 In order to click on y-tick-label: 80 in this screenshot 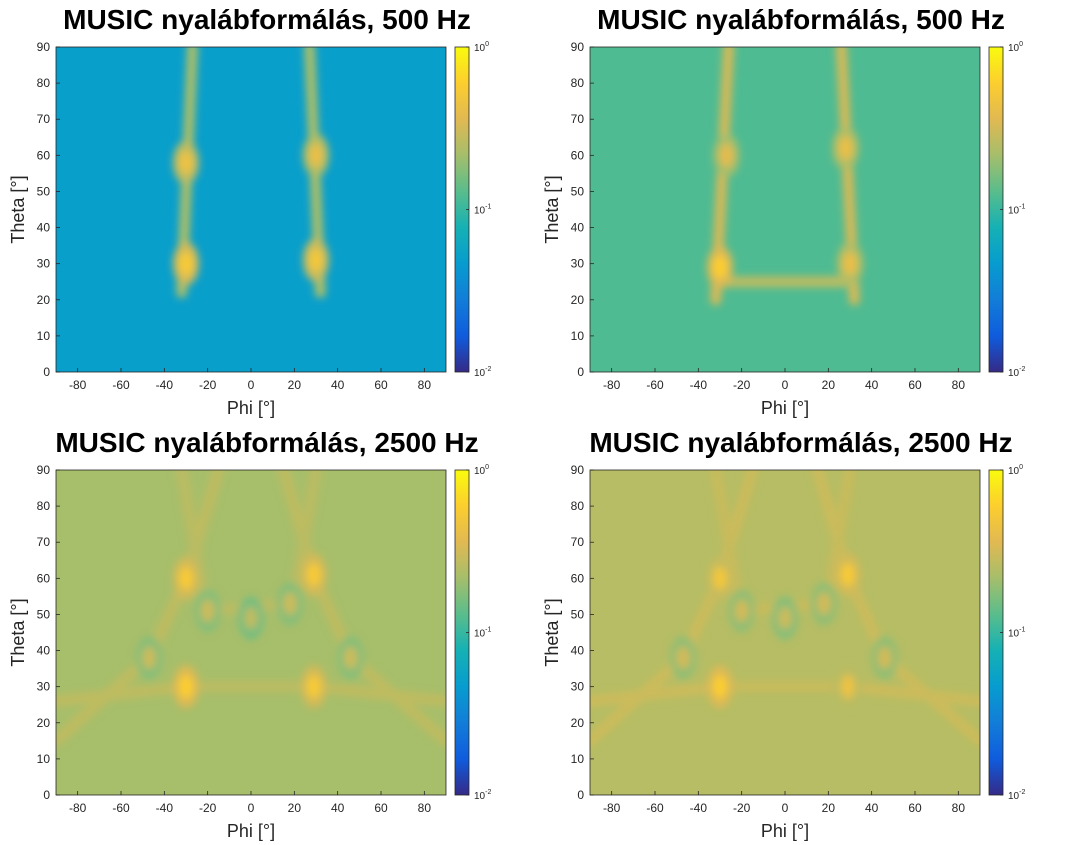, I will do `click(578, 506)`.